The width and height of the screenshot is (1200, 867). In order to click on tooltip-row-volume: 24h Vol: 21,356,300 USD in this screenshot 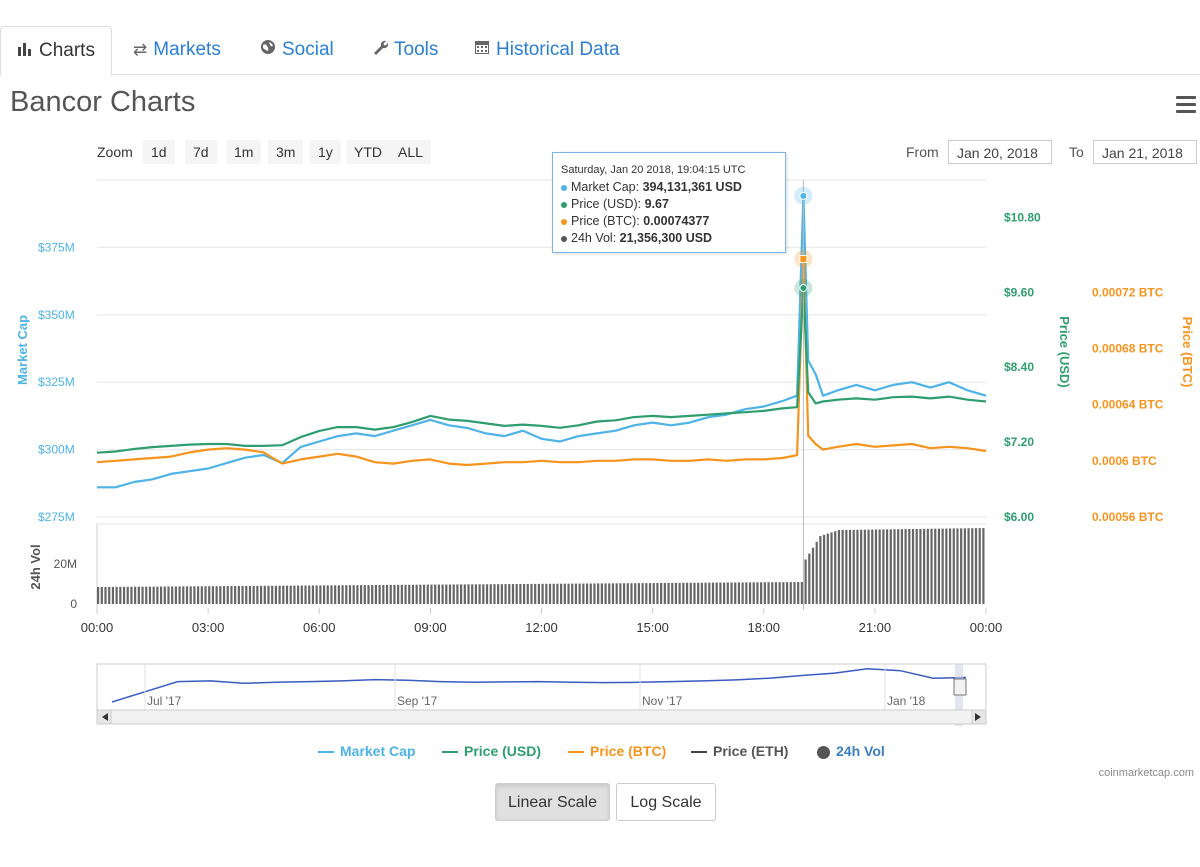, I will do `click(669, 238)`.